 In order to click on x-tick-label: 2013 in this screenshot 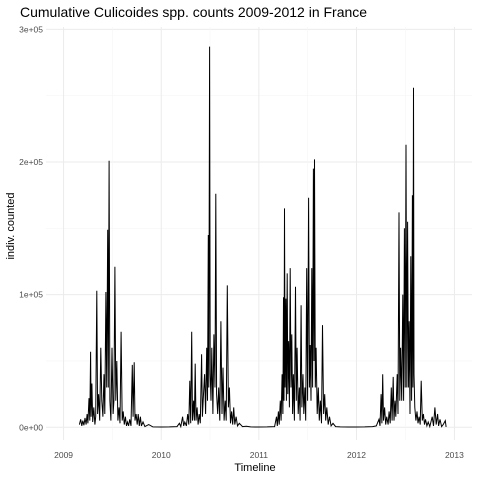, I will do `click(454, 455)`.